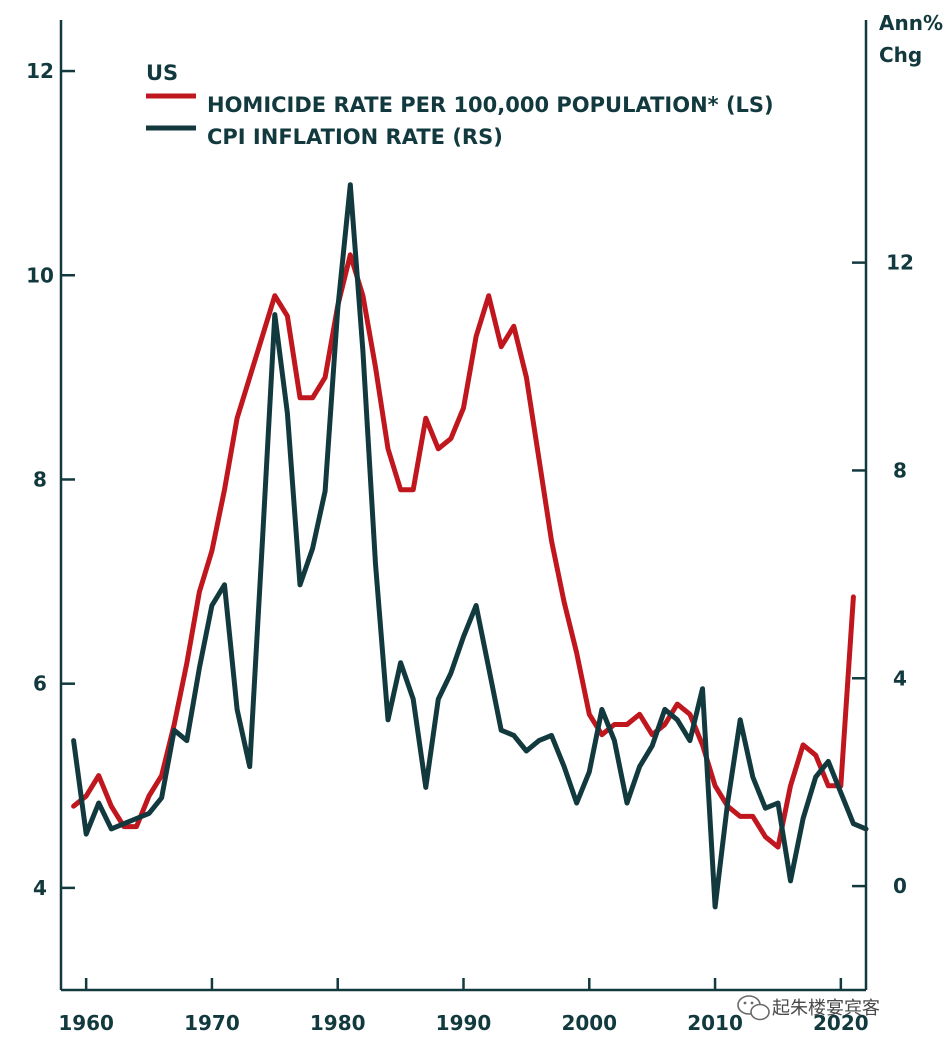  I want to click on right-tick-label: 4, so click(900, 678).